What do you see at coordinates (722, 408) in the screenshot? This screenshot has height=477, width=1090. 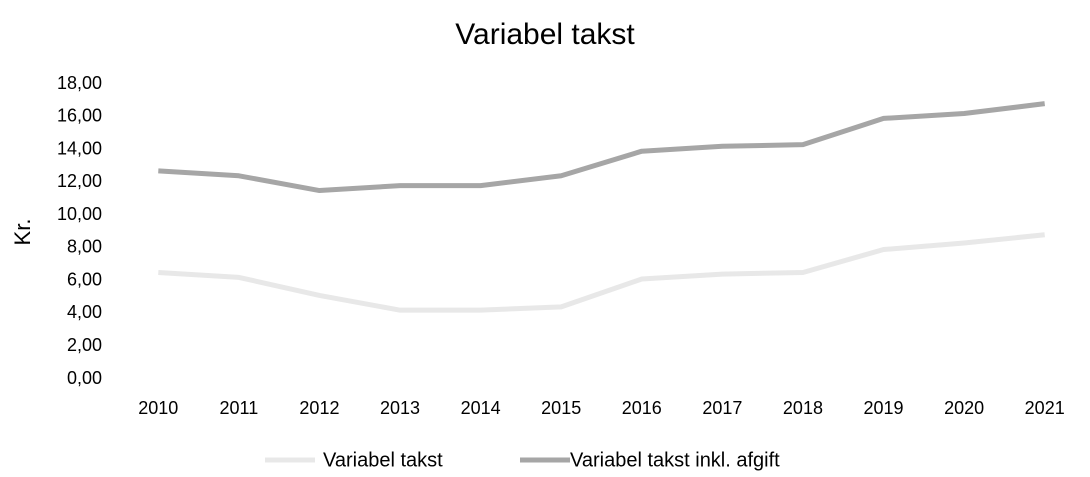 I see `x-tick-label: 2017` at bounding box center [722, 408].